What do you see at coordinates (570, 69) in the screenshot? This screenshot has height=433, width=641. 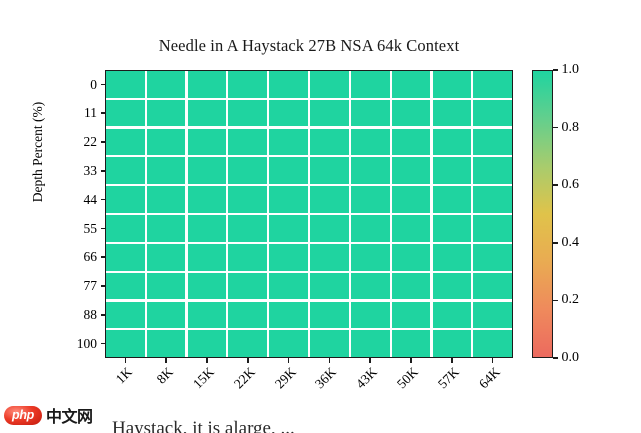 I see `colorbar-tick-label: 1.0` at bounding box center [570, 69].